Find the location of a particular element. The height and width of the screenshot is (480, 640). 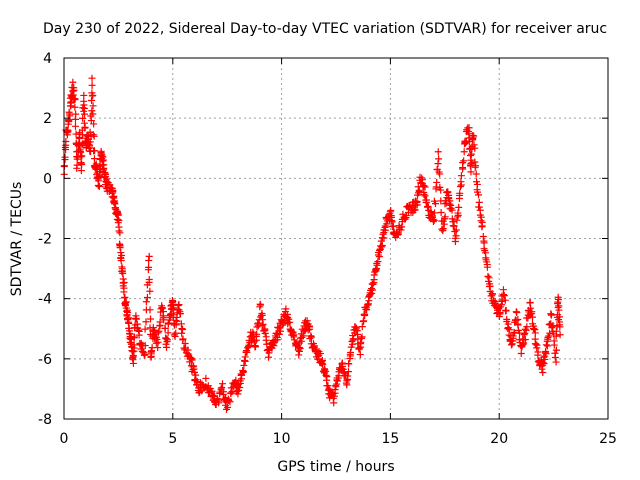

y-tick-label: -4 is located at coordinates (45, 300).